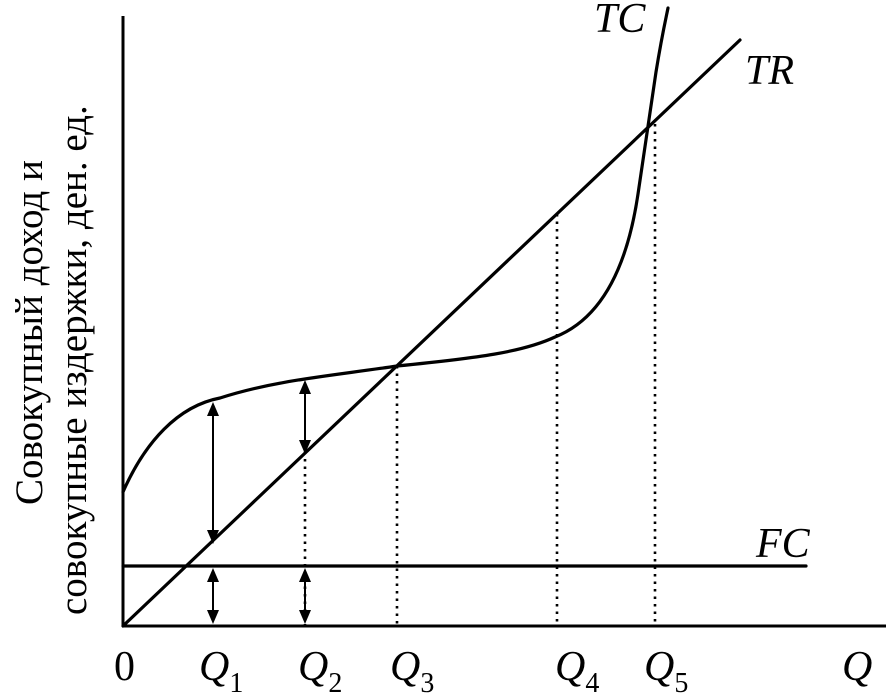 Image resolution: width=886 pixels, height=694 pixels. Describe the element at coordinates (592, 681) in the screenshot. I see `x-tick-q4-sub: 4` at that location.